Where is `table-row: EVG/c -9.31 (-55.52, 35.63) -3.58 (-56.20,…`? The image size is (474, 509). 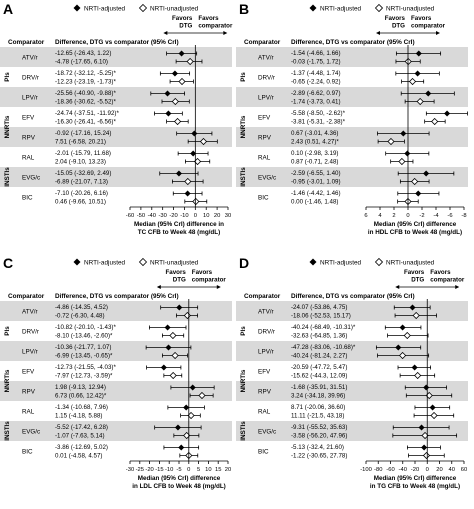
table-row: EVG/c -9.31 (-55.52, 35.63) -3.58 (-56.20,… is located at coordinates (352, 431).